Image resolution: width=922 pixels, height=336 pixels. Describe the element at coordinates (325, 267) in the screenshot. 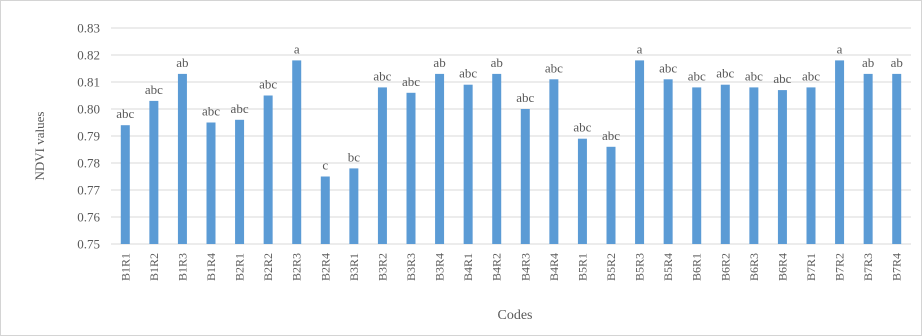

I see `x-tick-label: B2R4` at that location.